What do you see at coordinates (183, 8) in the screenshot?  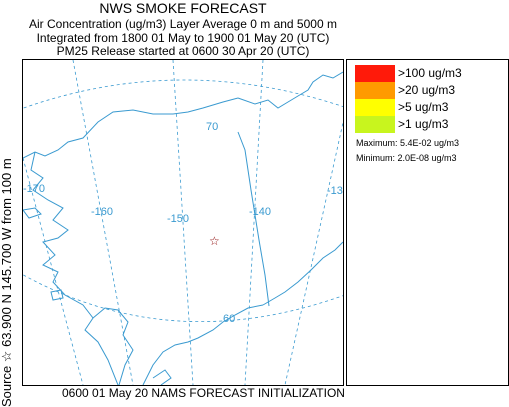 I see `forecast-title: NWS SMOKE FORECAST` at bounding box center [183, 8].